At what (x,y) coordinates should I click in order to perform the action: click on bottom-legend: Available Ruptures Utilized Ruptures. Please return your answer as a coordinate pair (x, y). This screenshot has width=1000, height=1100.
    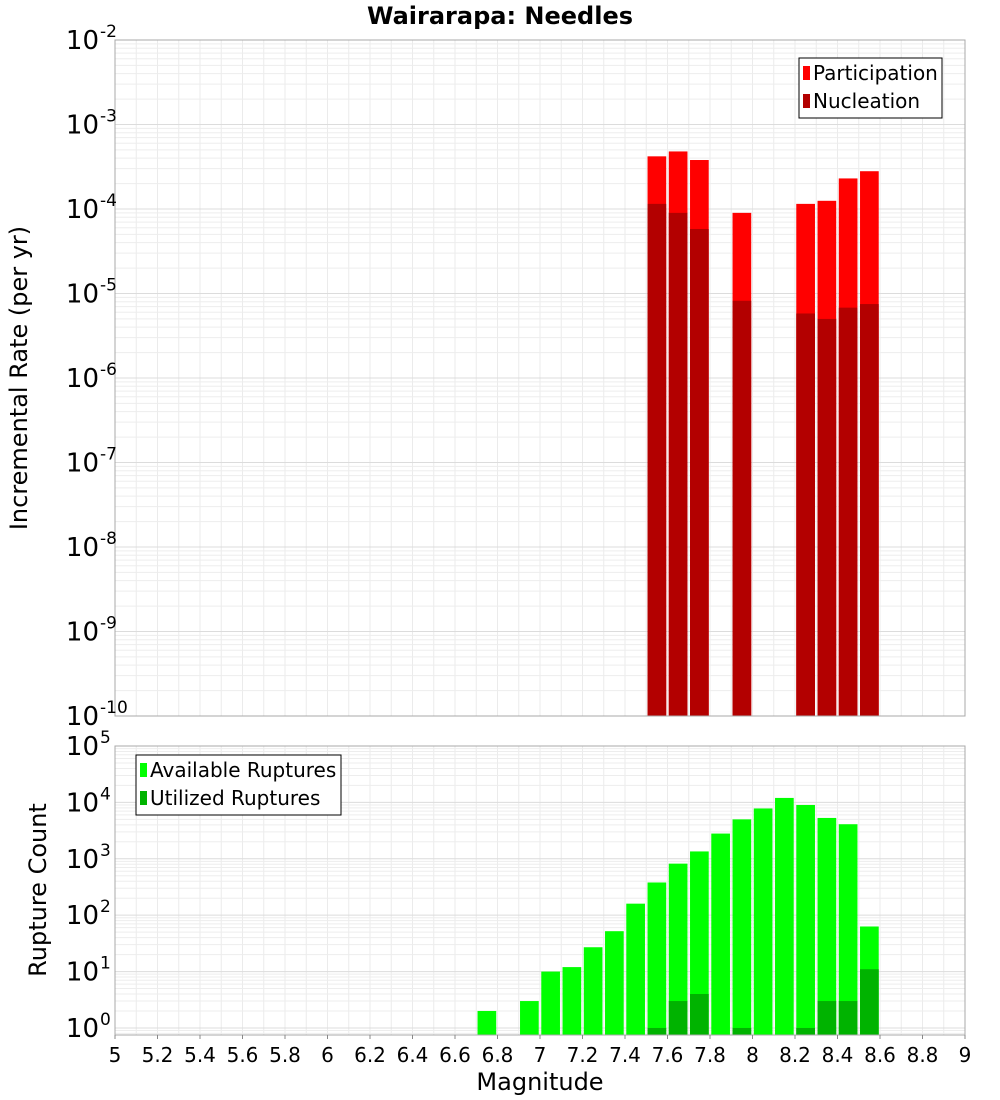
    Looking at the image, I should click on (238, 785).